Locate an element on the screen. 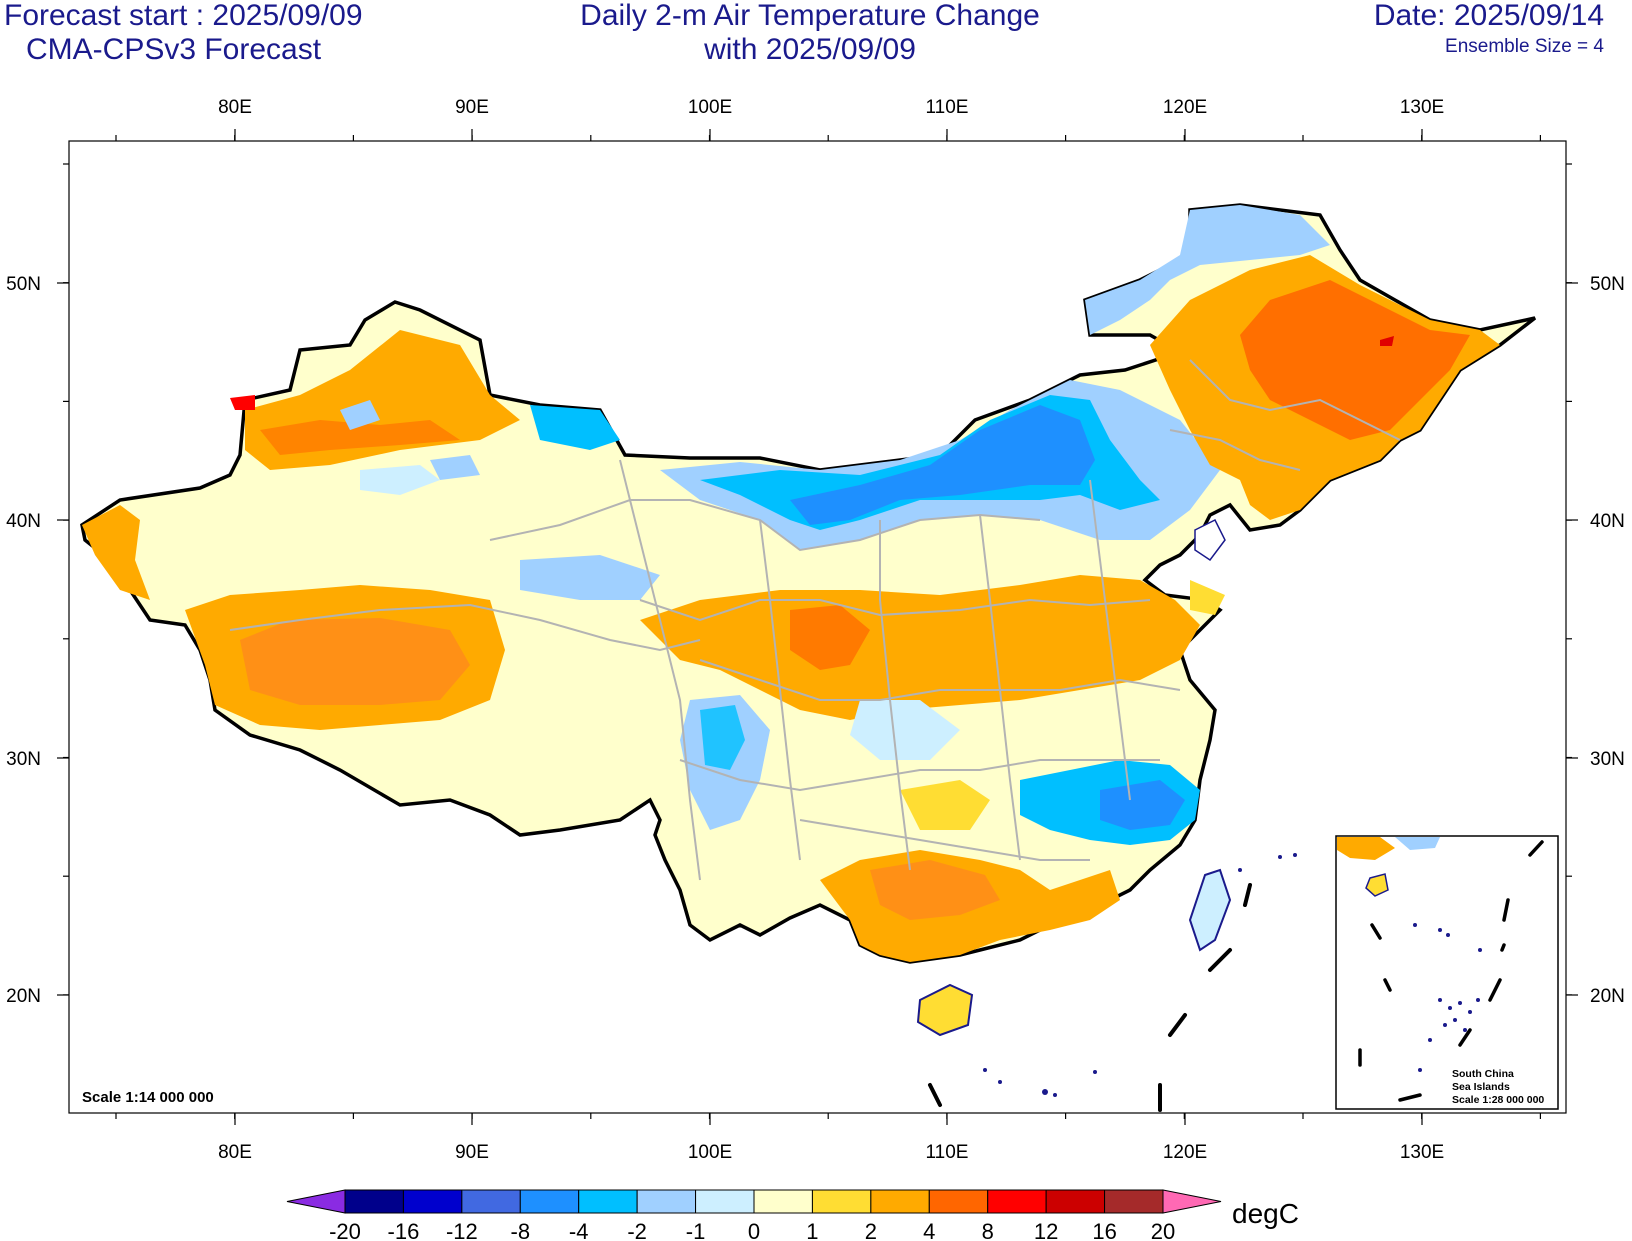 This screenshot has width=1632, height=1241. lon-label-top: 120E is located at coordinates (1185, 107).